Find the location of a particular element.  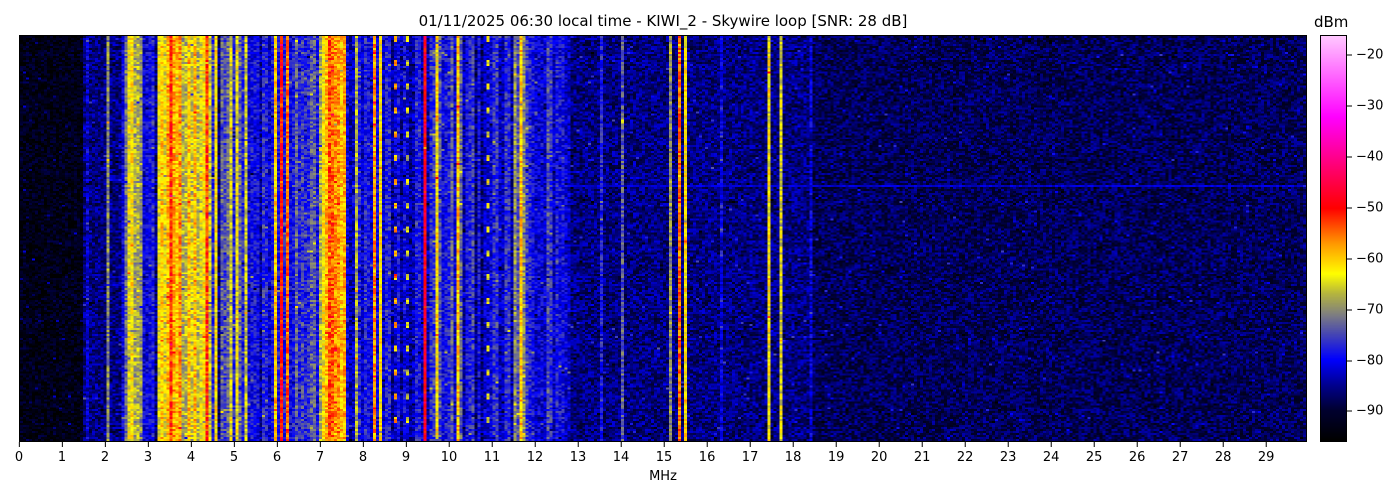

x-tick-label: 10 is located at coordinates (449, 457).